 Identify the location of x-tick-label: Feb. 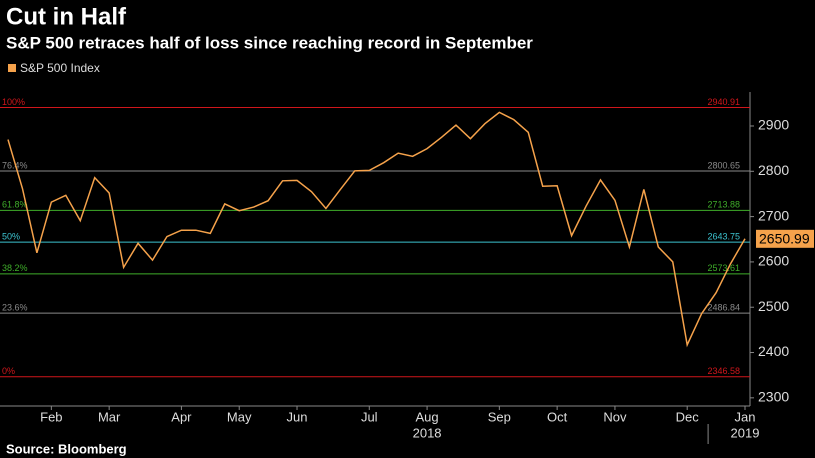
(51, 416).